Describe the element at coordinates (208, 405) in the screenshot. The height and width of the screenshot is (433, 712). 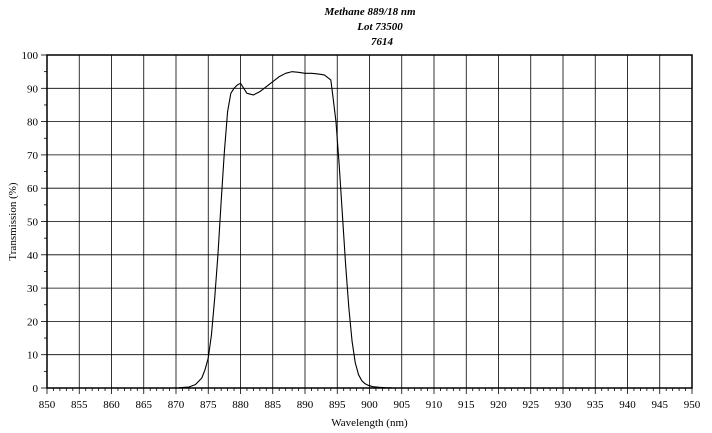
I see `x-tick-label: 875` at that location.